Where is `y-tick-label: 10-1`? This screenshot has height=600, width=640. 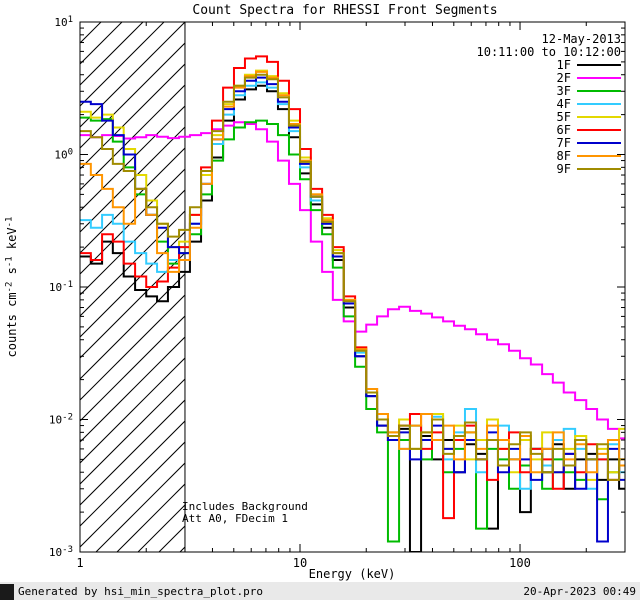 y-tick-label: 10-1 is located at coordinates (61, 287).